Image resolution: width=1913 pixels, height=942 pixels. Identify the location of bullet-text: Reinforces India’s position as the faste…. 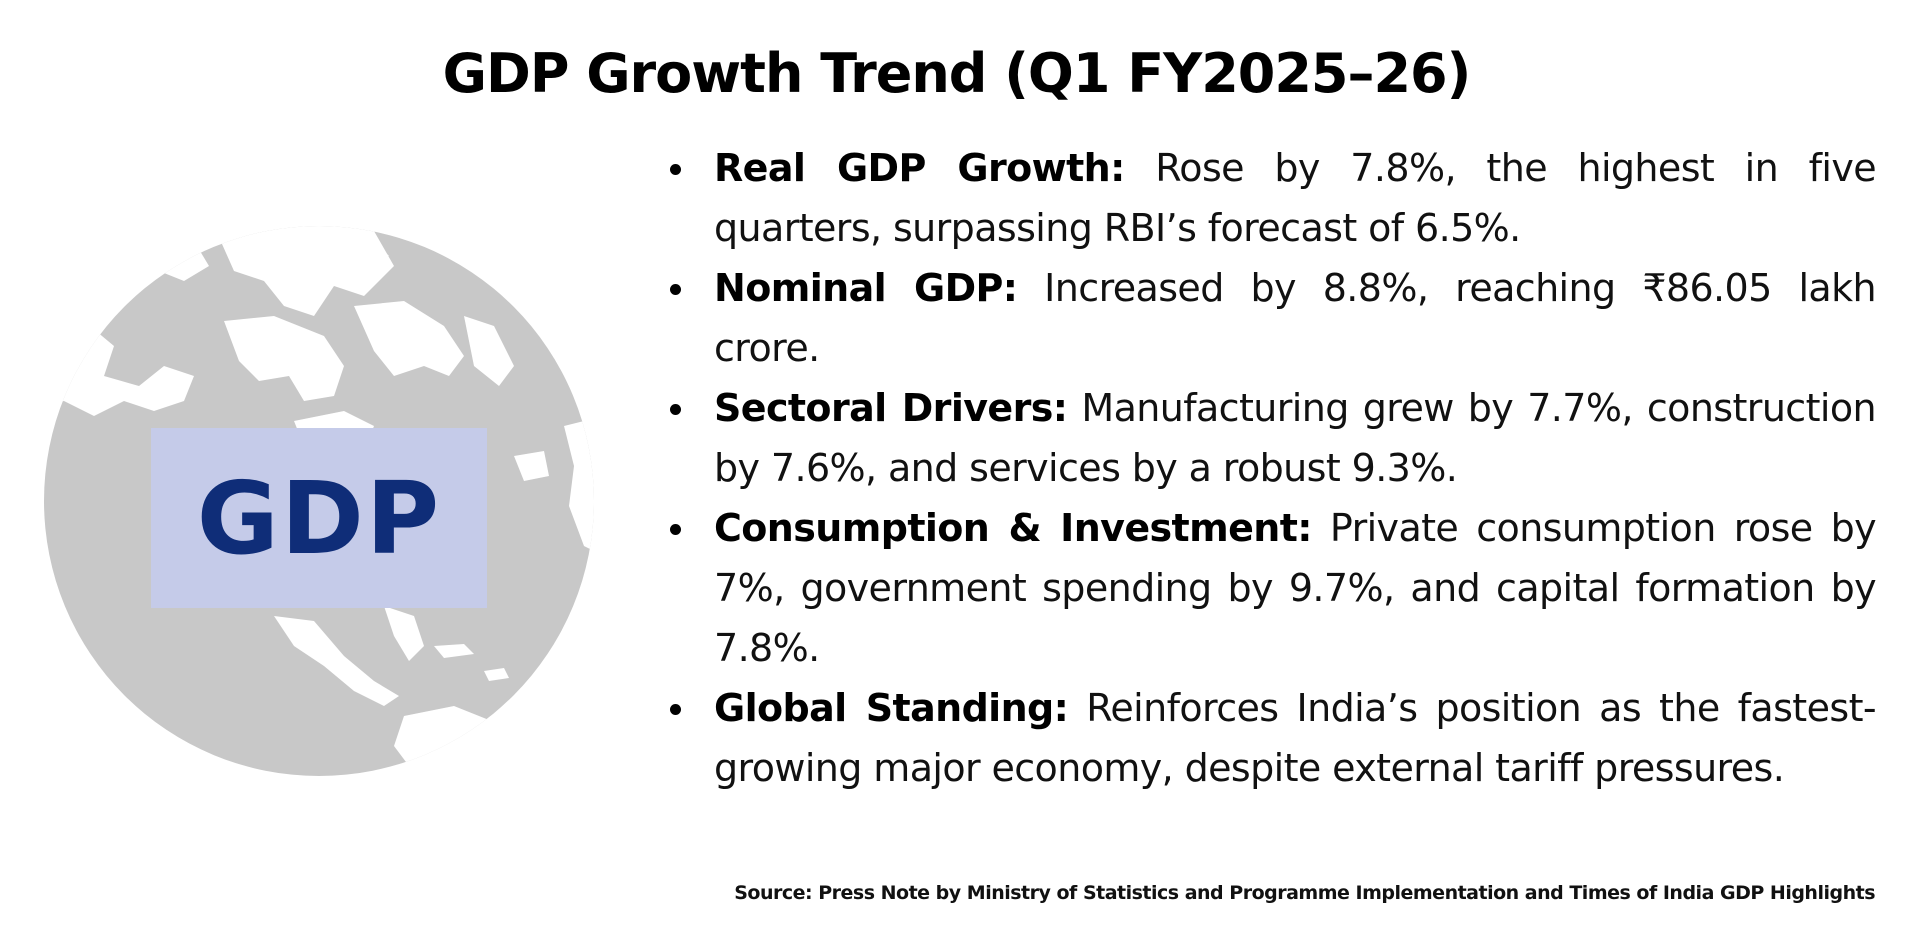
(1295, 738).